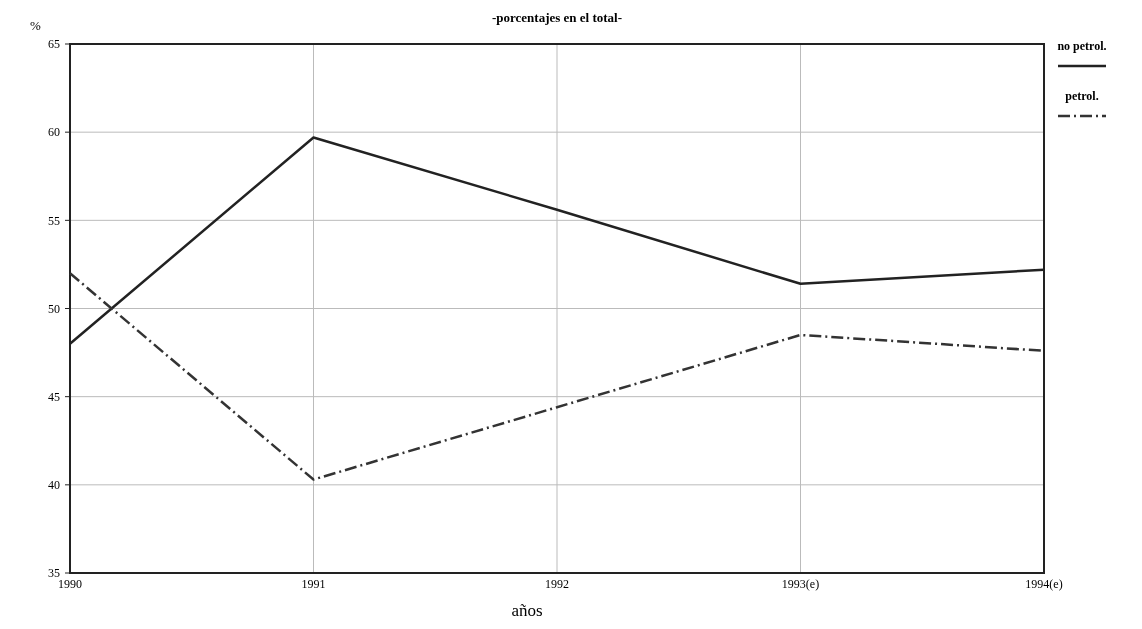  I want to click on y-tick-label: 35, so click(54, 573).